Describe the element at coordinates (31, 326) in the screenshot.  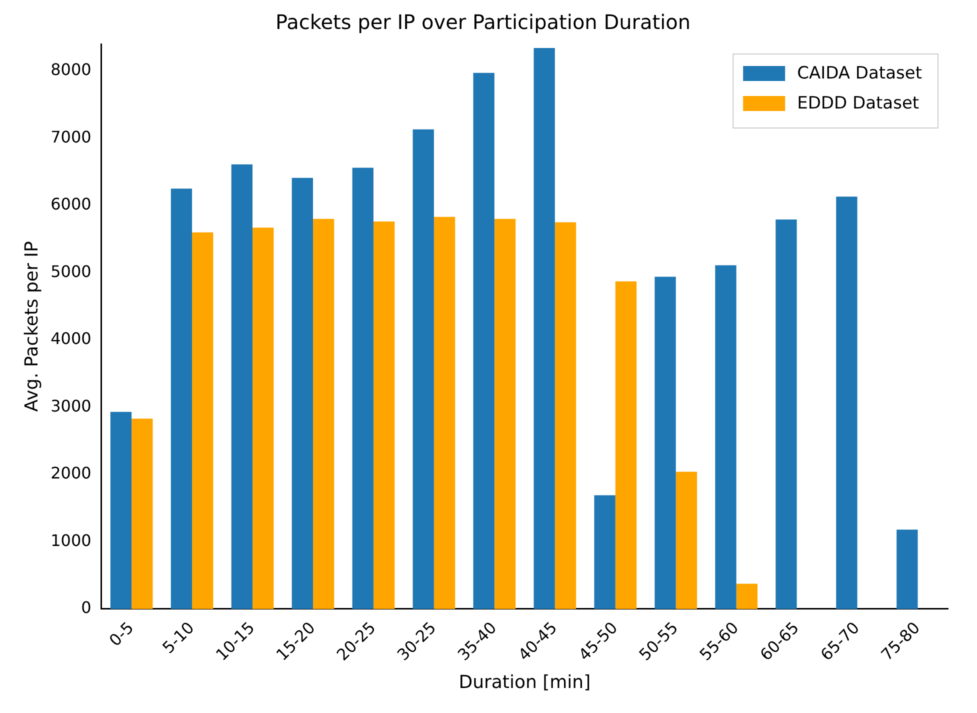
I see `y-axis-title: Avg. Packets per IP` at that location.